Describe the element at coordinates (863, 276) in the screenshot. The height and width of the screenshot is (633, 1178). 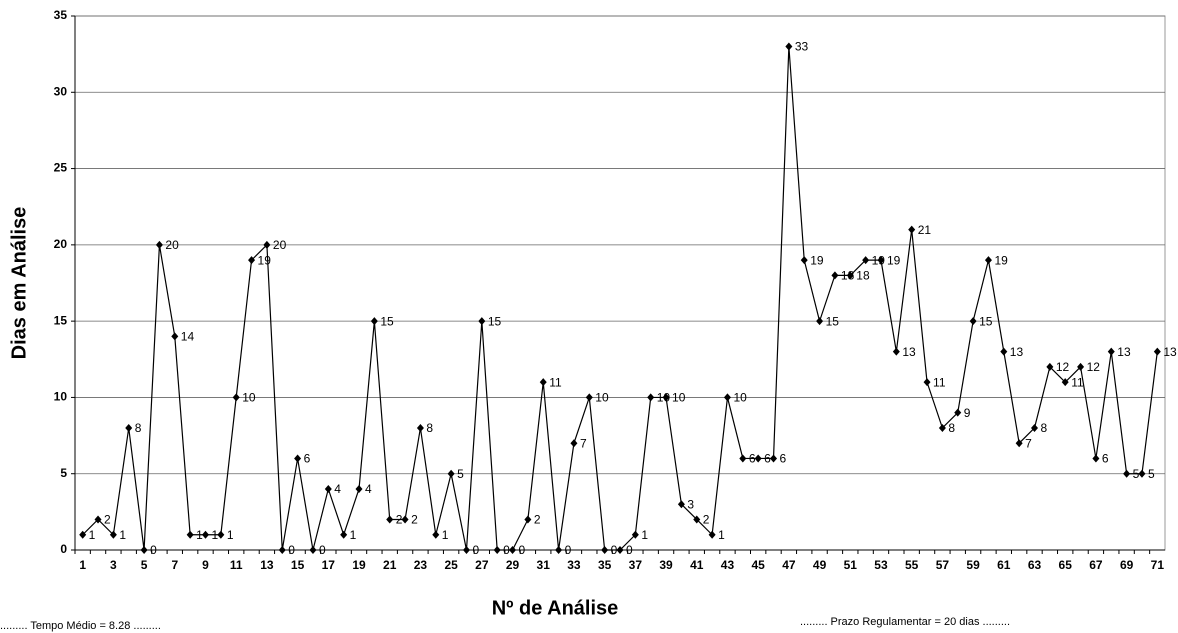
I see `data-label: 18` at that location.